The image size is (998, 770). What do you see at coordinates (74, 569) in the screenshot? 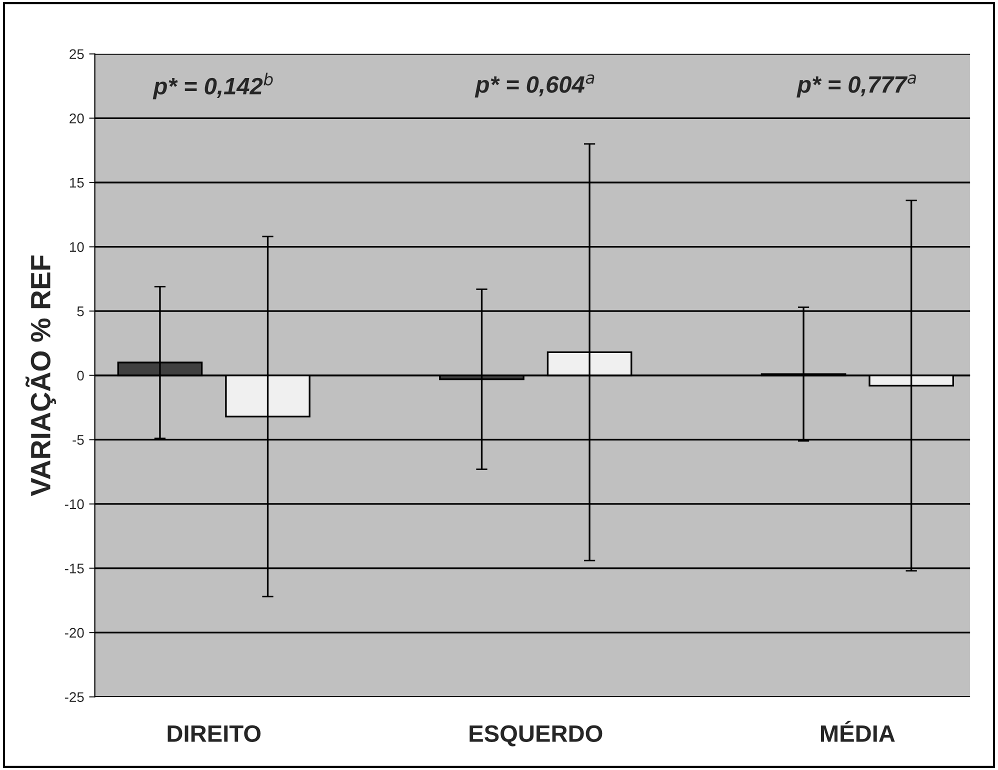
I see `y-tick-label: -15` at bounding box center [74, 569].